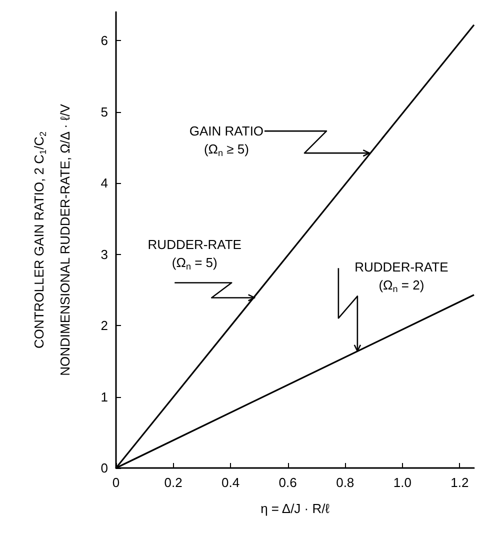 The image size is (481, 539). What do you see at coordinates (104, 40) in the screenshot?
I see `y-tick-label: 6` at bounding box center [104, 40].